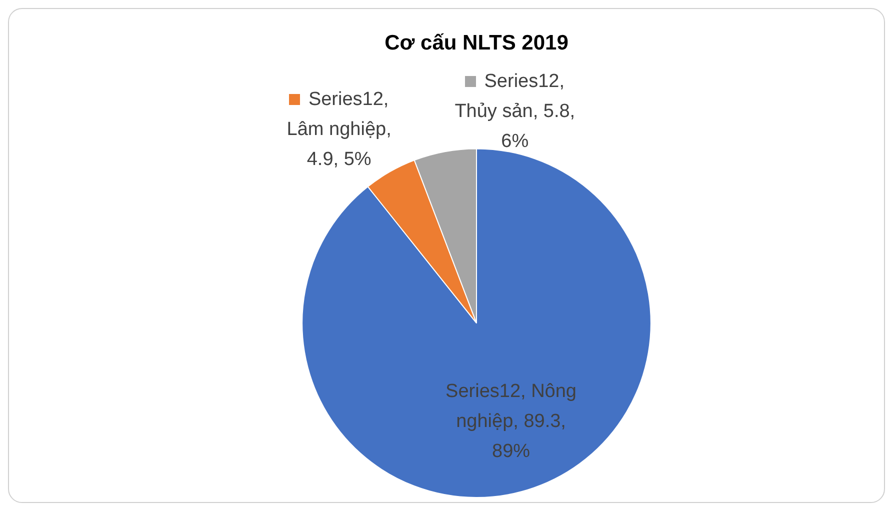 The width and height of the screenshot is (893, 511). What do you see at coordinates (476, 42) in the screenshot?
I see `chart-title: Cơ cấu NLTS 2019` at bounding box center [476, 42].